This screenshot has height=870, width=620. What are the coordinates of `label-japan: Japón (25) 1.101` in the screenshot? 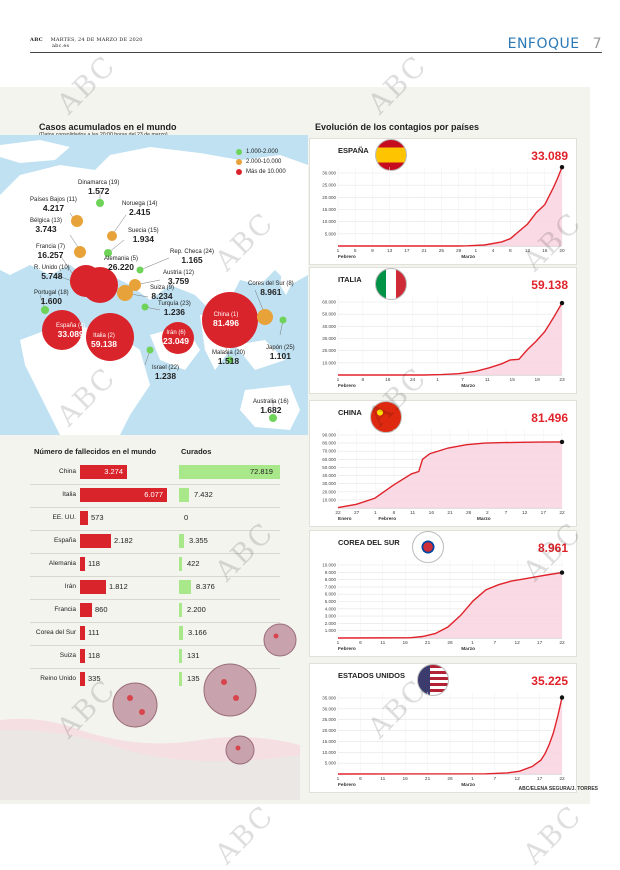 It's located at (280, 353).